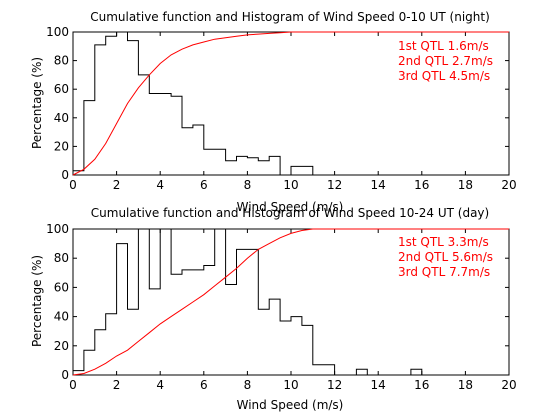 This screenshot has height=420, width=560. What do you see at coordinates (443, 46) in the screenshot?
I see `annotation-q1: 1st QTL 1.6m/s` at bounding box center [443, 46].